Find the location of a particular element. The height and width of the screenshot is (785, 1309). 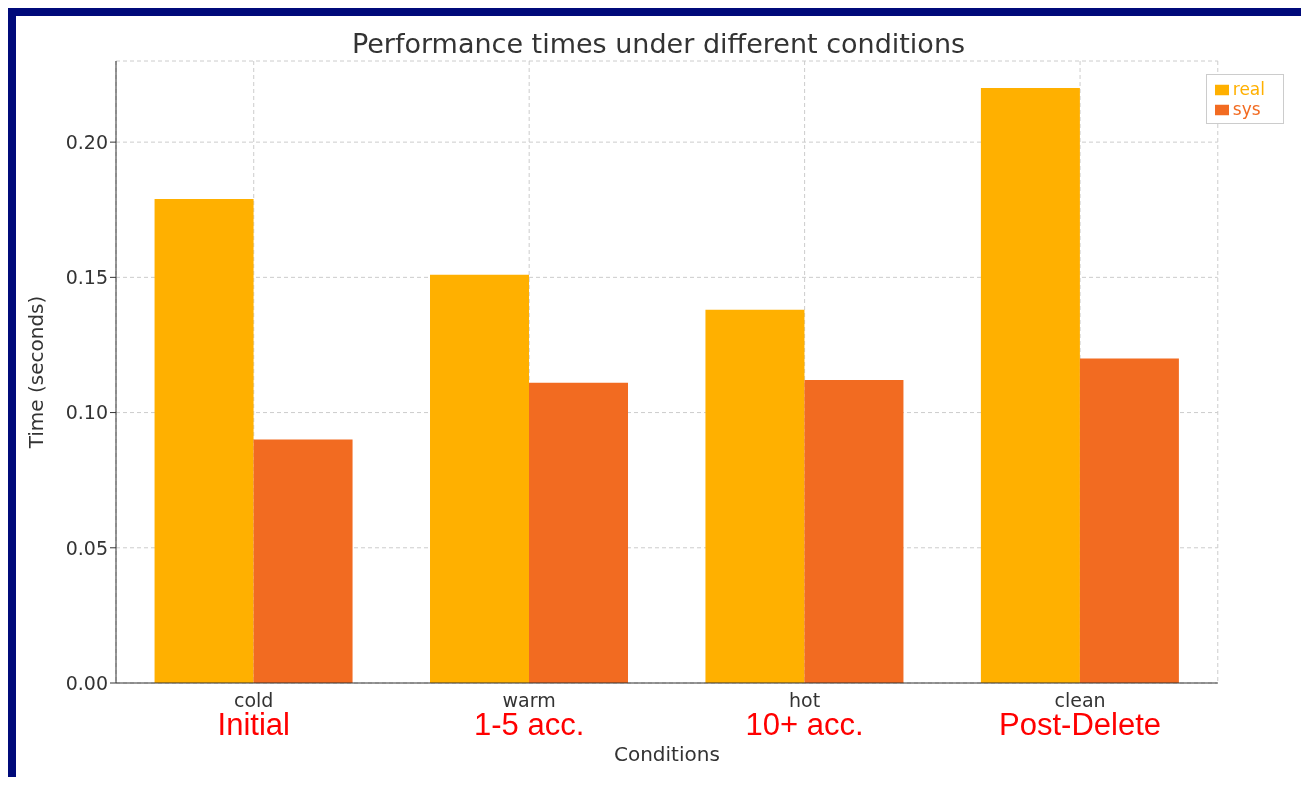

x-axis-title: Conditions is located at coordinates (666, 754).